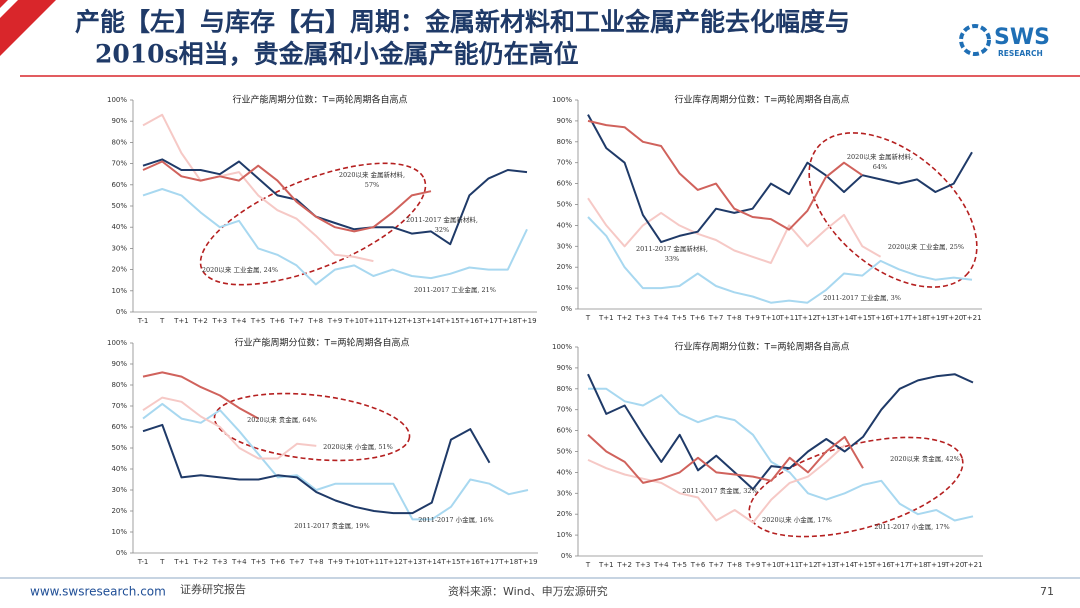 The image size is (1080, 608). Describe the element at coordinates (971, 318) in the screenshot. I see `x-tick-label: T+21` at that location.